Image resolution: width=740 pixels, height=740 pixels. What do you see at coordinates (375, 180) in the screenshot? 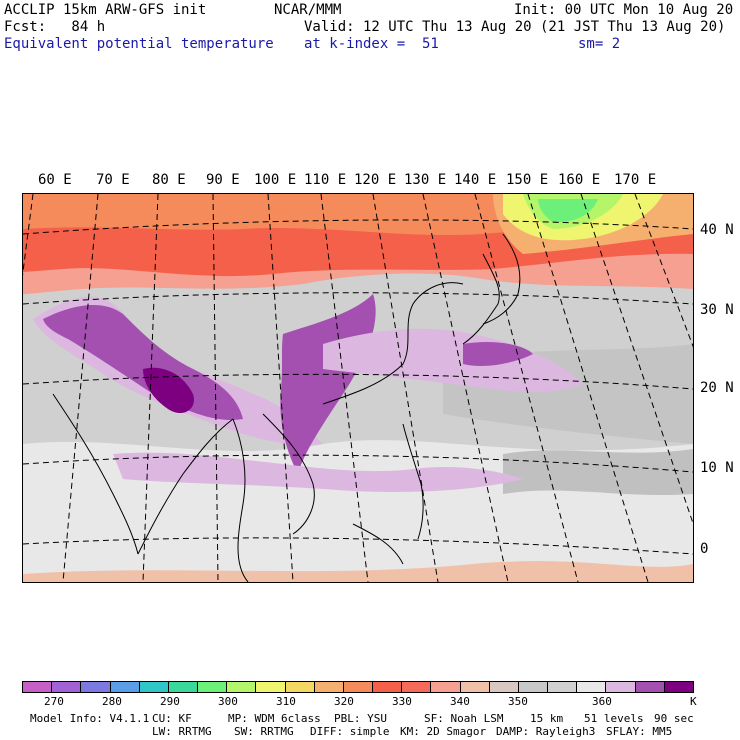
I see `lon-label: 120 E` at bounding box center [375, 180].